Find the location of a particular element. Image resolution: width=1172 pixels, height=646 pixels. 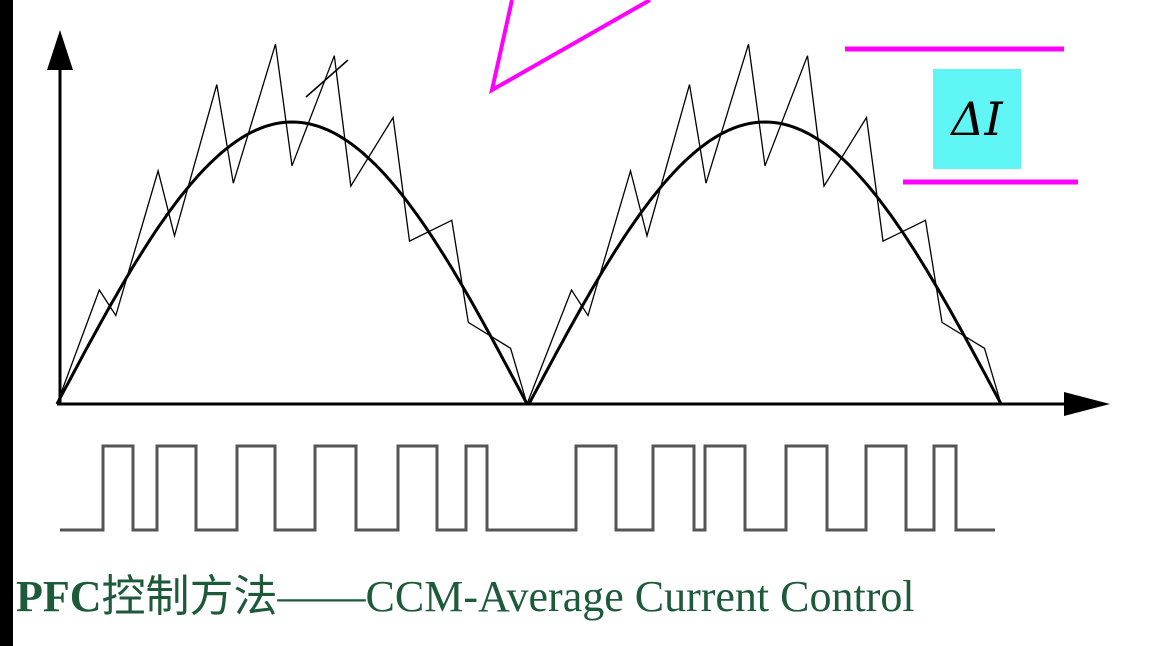

delta-i-label-box is located at coordinates (977, 119).